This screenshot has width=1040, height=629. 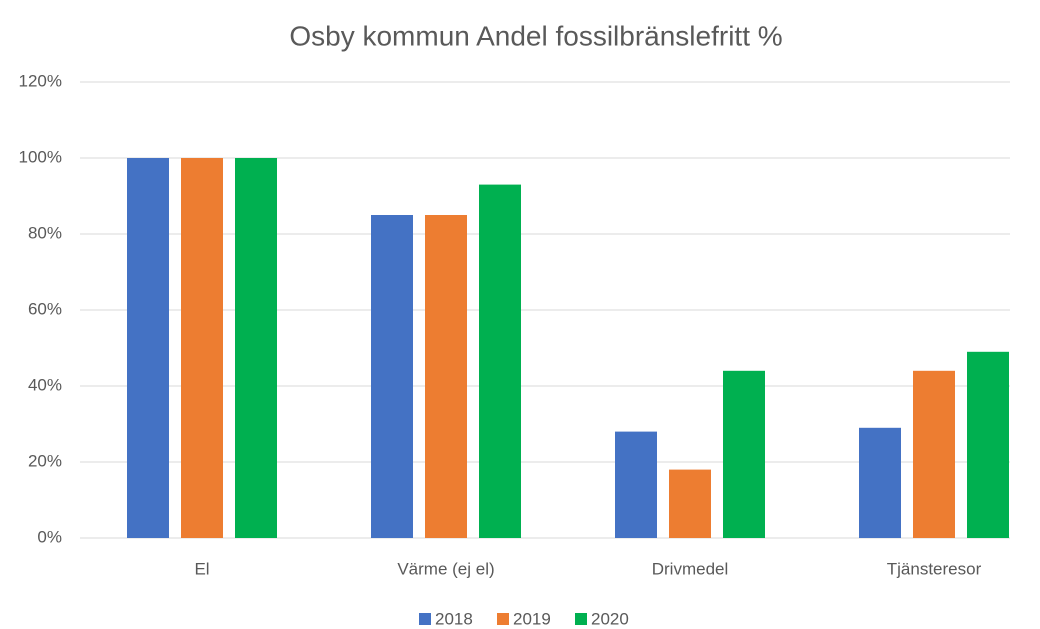 What do you see at coordinates (610, 618) in the screenshot?
I see `legend-label: 2020` at bounding box center [610, 618].